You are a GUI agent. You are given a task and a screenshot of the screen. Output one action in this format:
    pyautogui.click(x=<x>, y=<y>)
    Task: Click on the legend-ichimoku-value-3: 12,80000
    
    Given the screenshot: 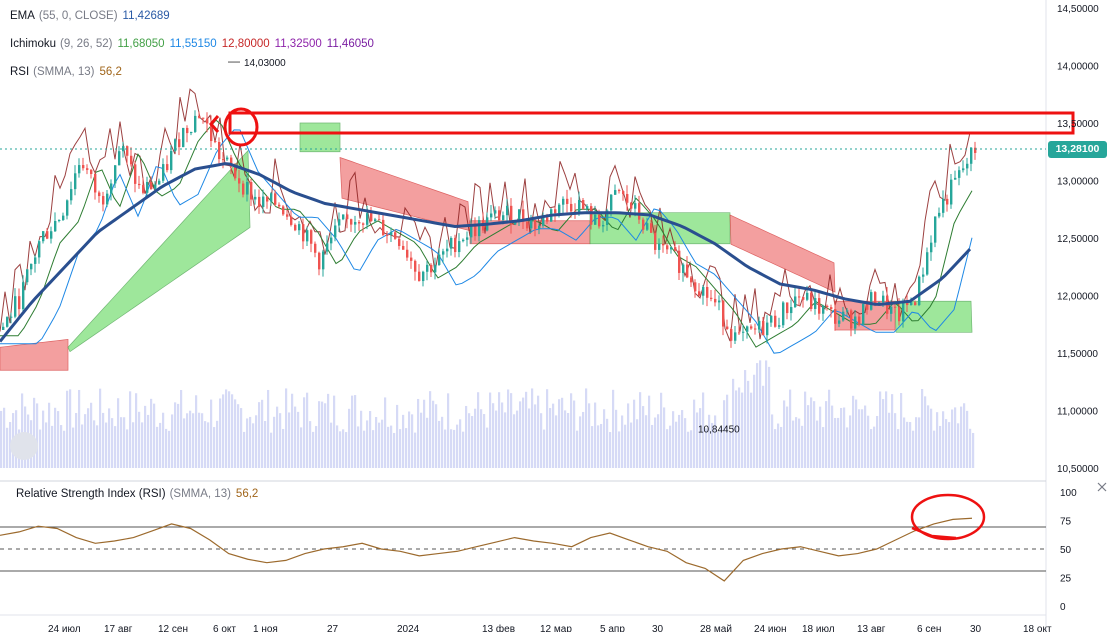 What is the action you would take?
    pyautogui.click(x=245, y=44)
    